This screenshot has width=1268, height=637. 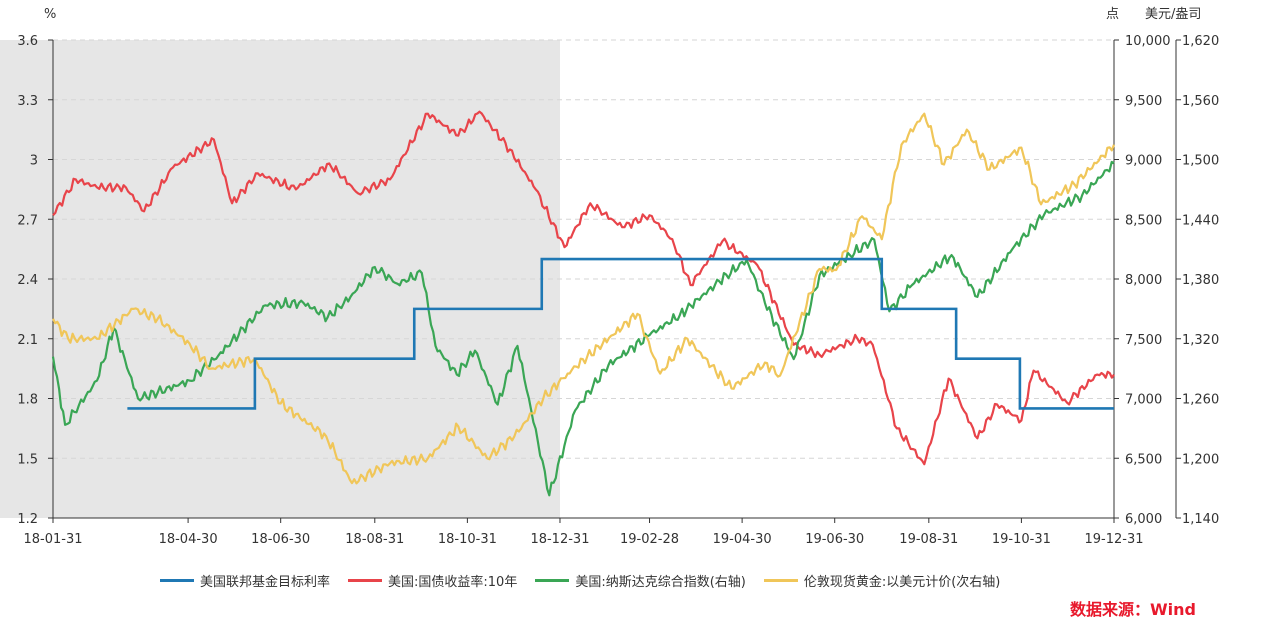 I want to click on legend-swatch-nasdaq, so click(x=552, y=580).